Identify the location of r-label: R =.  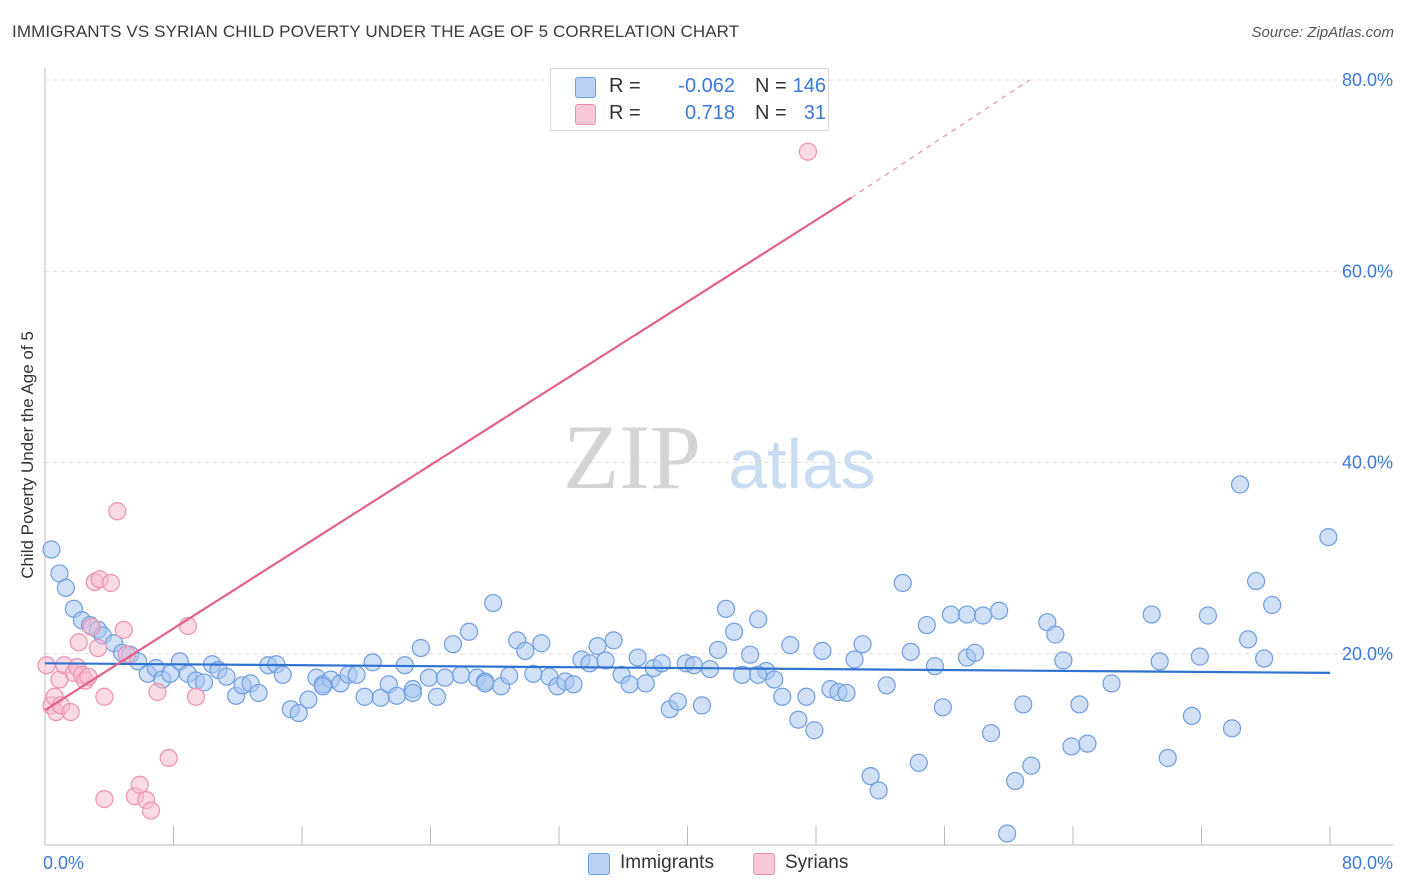
(625, 86).